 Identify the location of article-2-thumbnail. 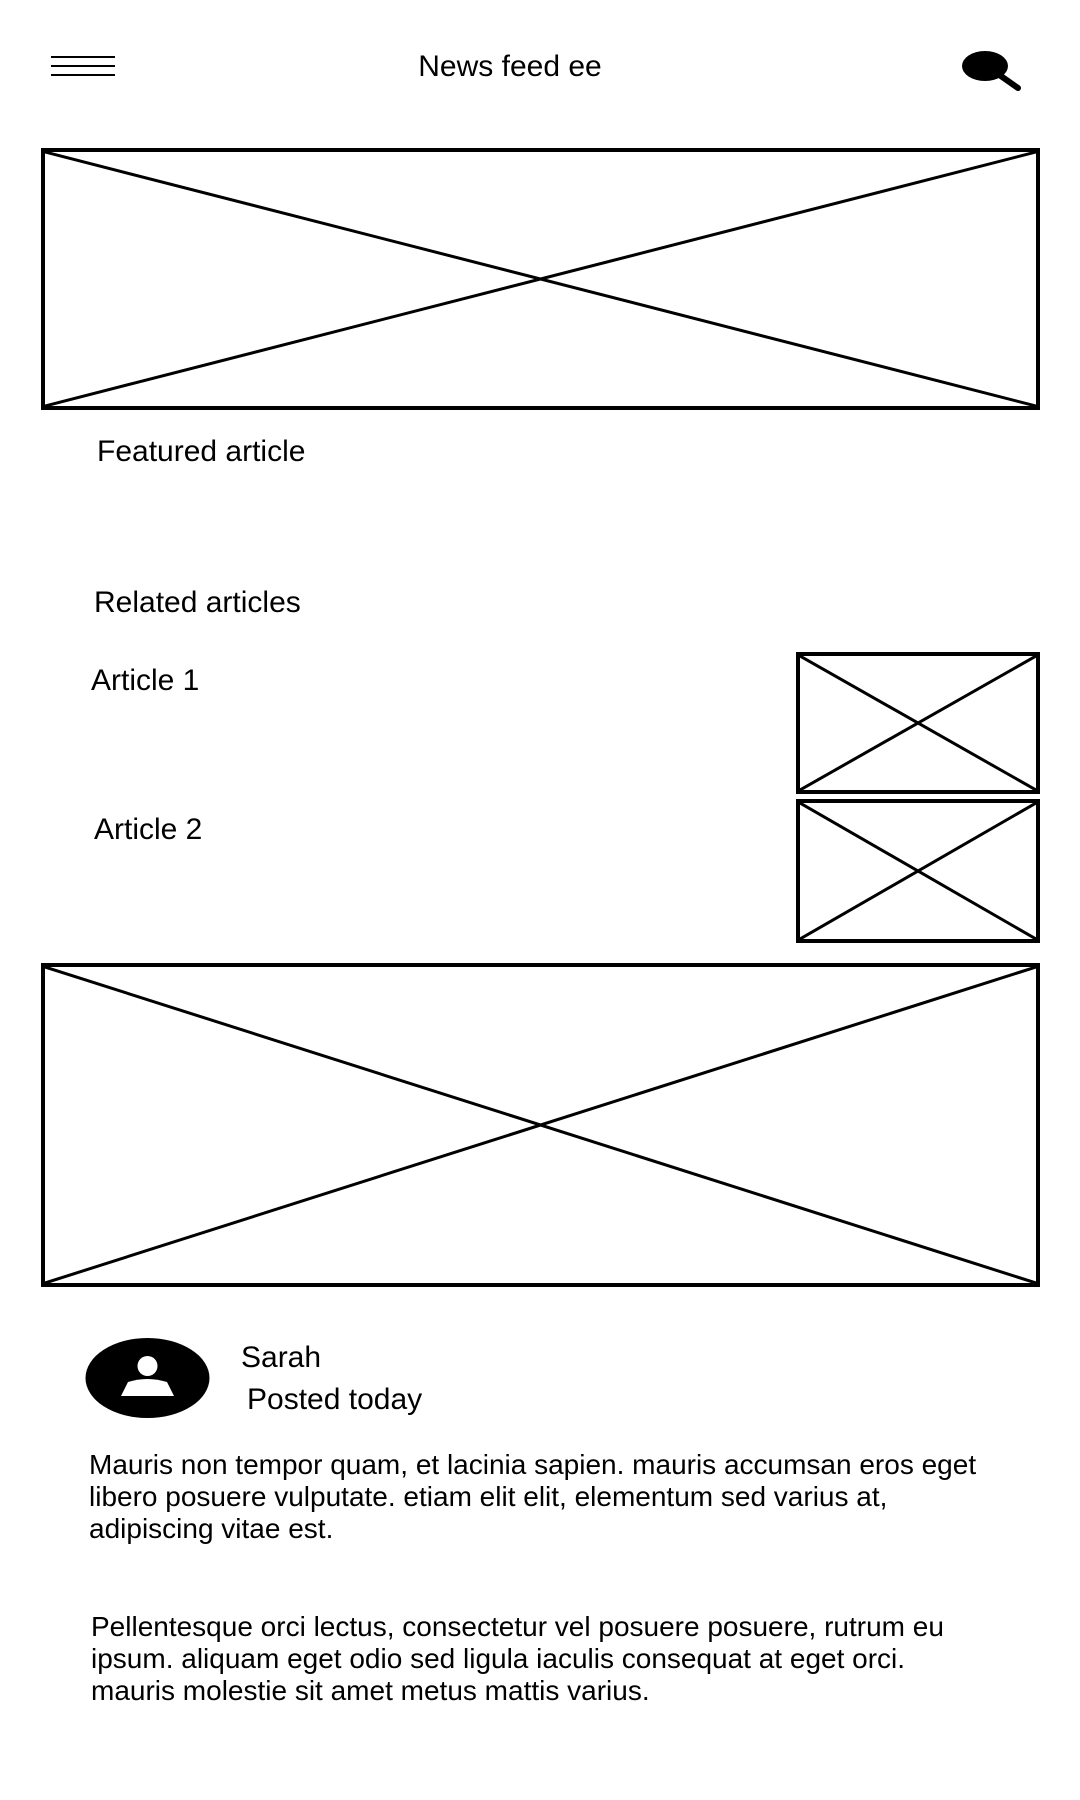
(918, 871).